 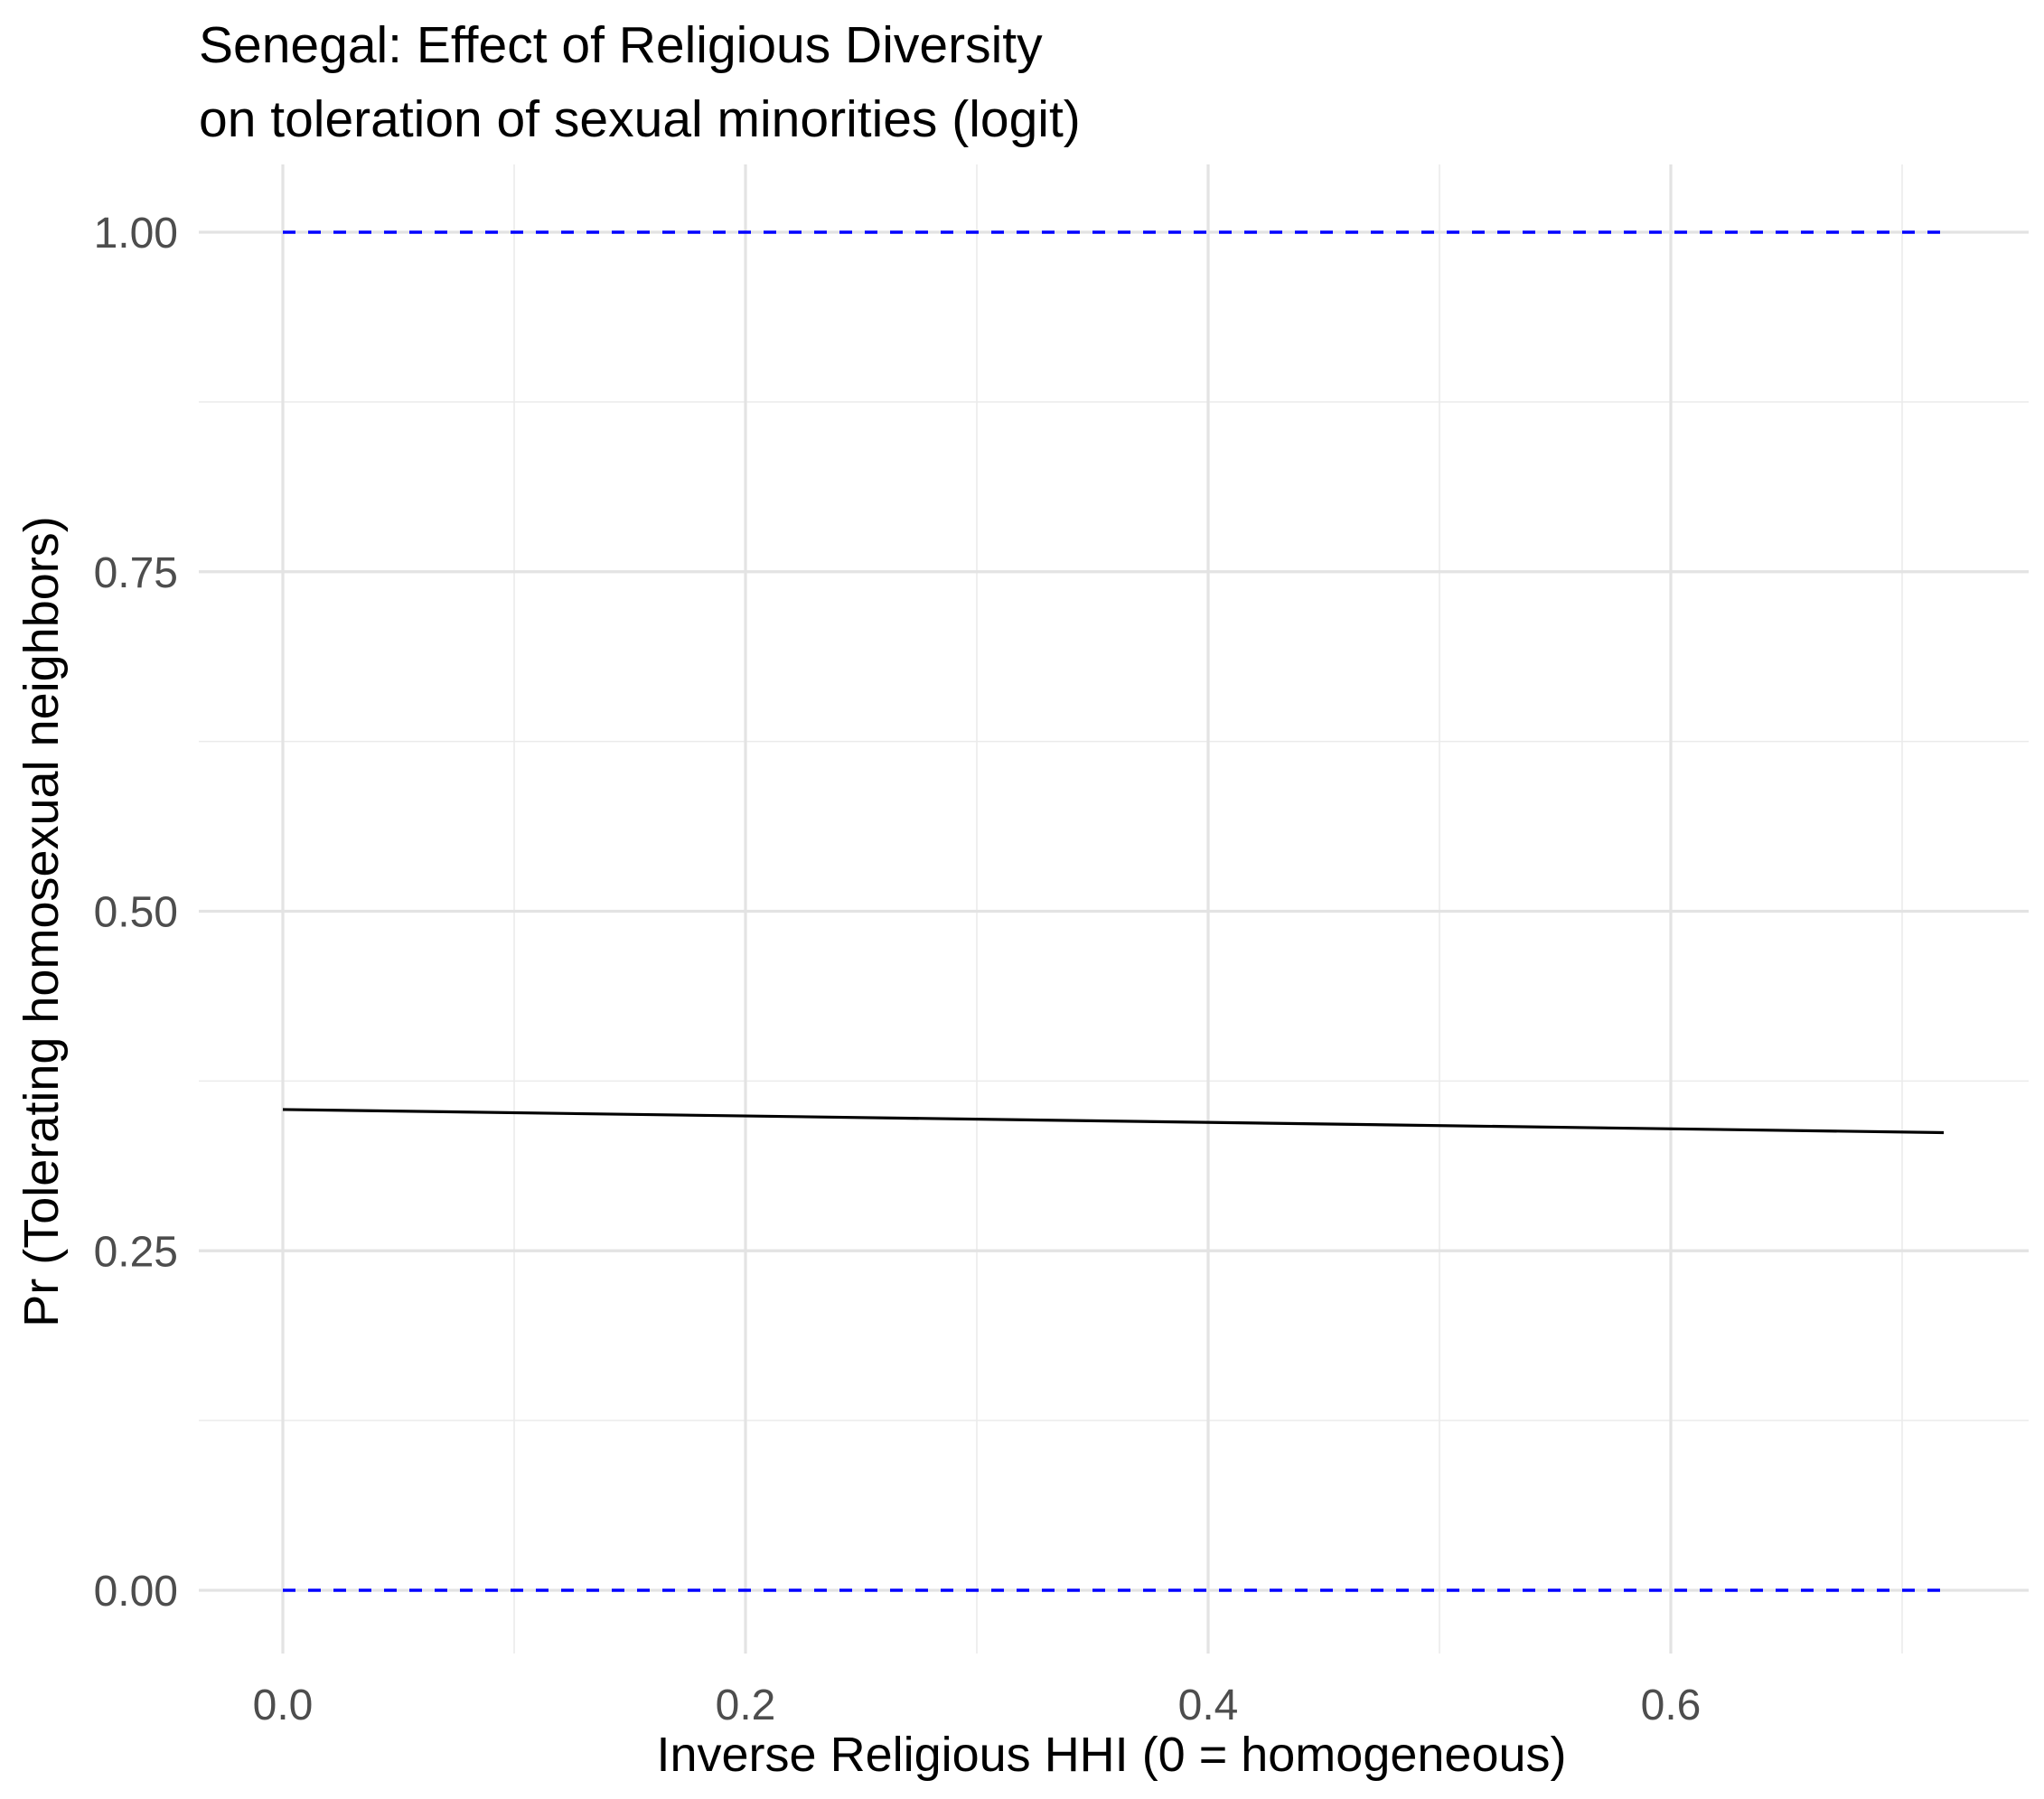 What do you see at coordinates (136, 573) in the screenshot?
I see `y-tick-label: 0.75` at bounding box center [136, 573].